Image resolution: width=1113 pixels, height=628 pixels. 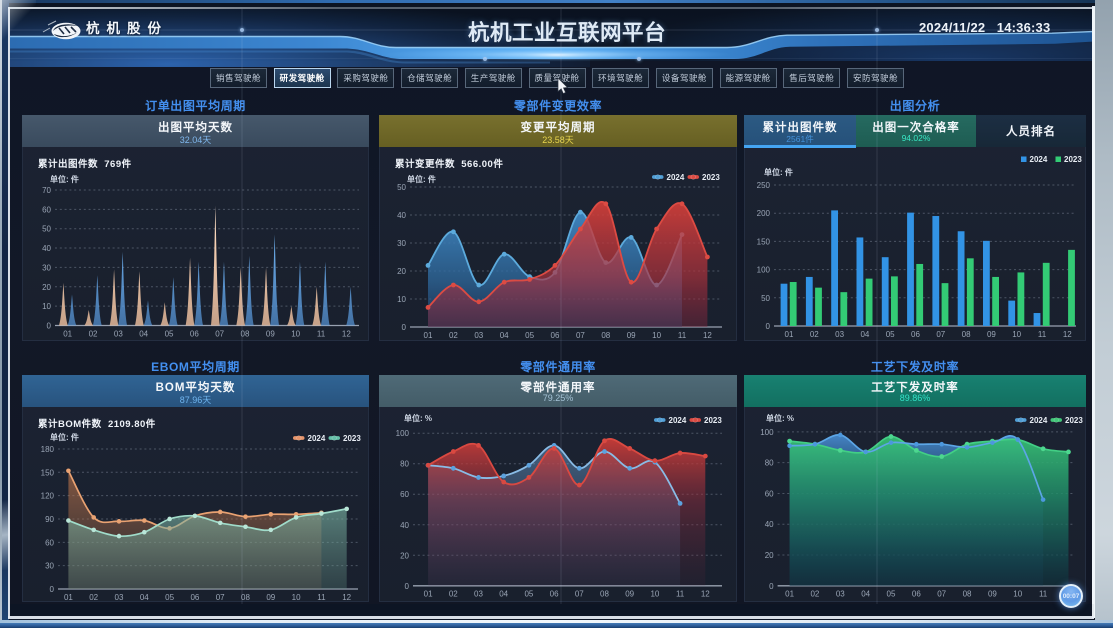 What do you see at coordinates (46, 190) in the screenshot?
I see `svg-text: 70` at bounding box center [46, 190].